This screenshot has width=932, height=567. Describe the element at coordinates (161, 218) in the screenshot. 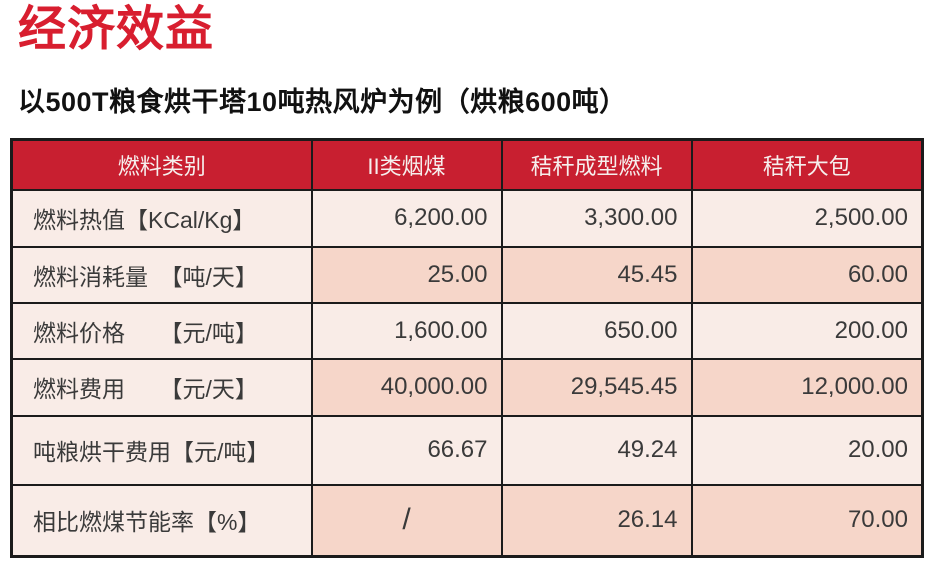

I see `row-label-heat-value: 燃料热值【KCal/Kg】` at that location.